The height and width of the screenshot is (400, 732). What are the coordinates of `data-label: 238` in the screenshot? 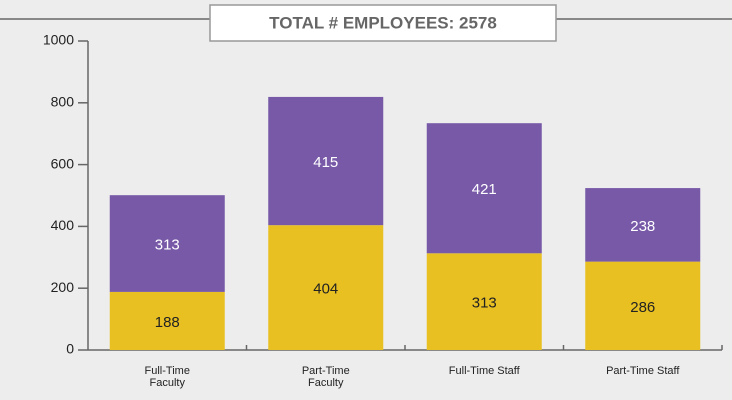 It's located at (642, 226).